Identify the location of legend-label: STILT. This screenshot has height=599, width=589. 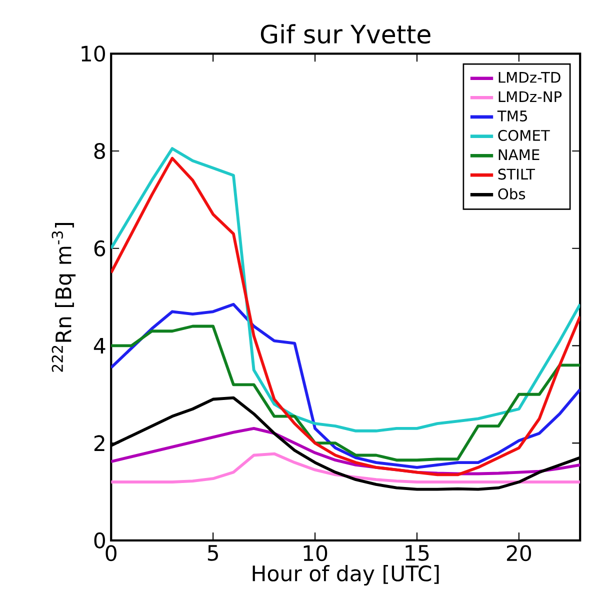
(517, 174).